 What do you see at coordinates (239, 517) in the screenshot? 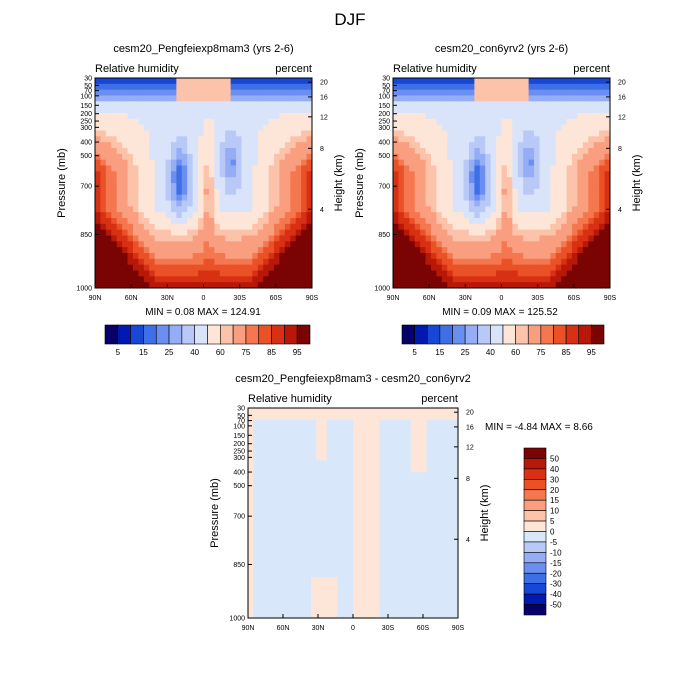
I see `y-tick-label: 700` at bounding box center [239, 517].